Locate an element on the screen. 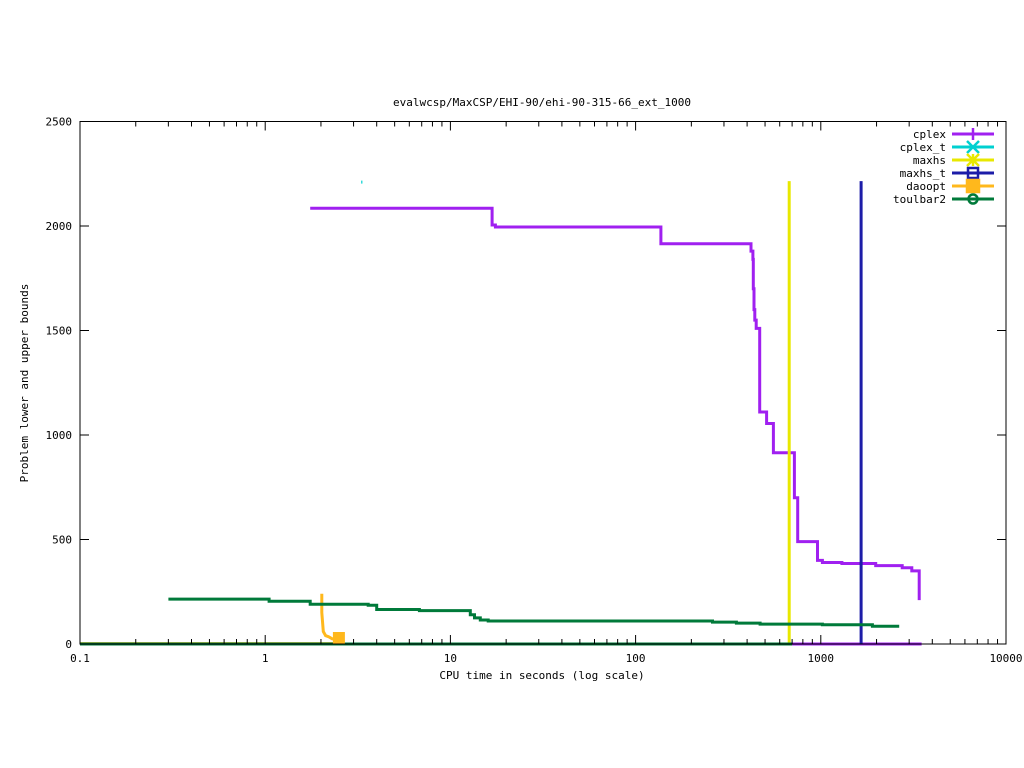  y-tick-label: 2500 is located at coordinates (59, 122).